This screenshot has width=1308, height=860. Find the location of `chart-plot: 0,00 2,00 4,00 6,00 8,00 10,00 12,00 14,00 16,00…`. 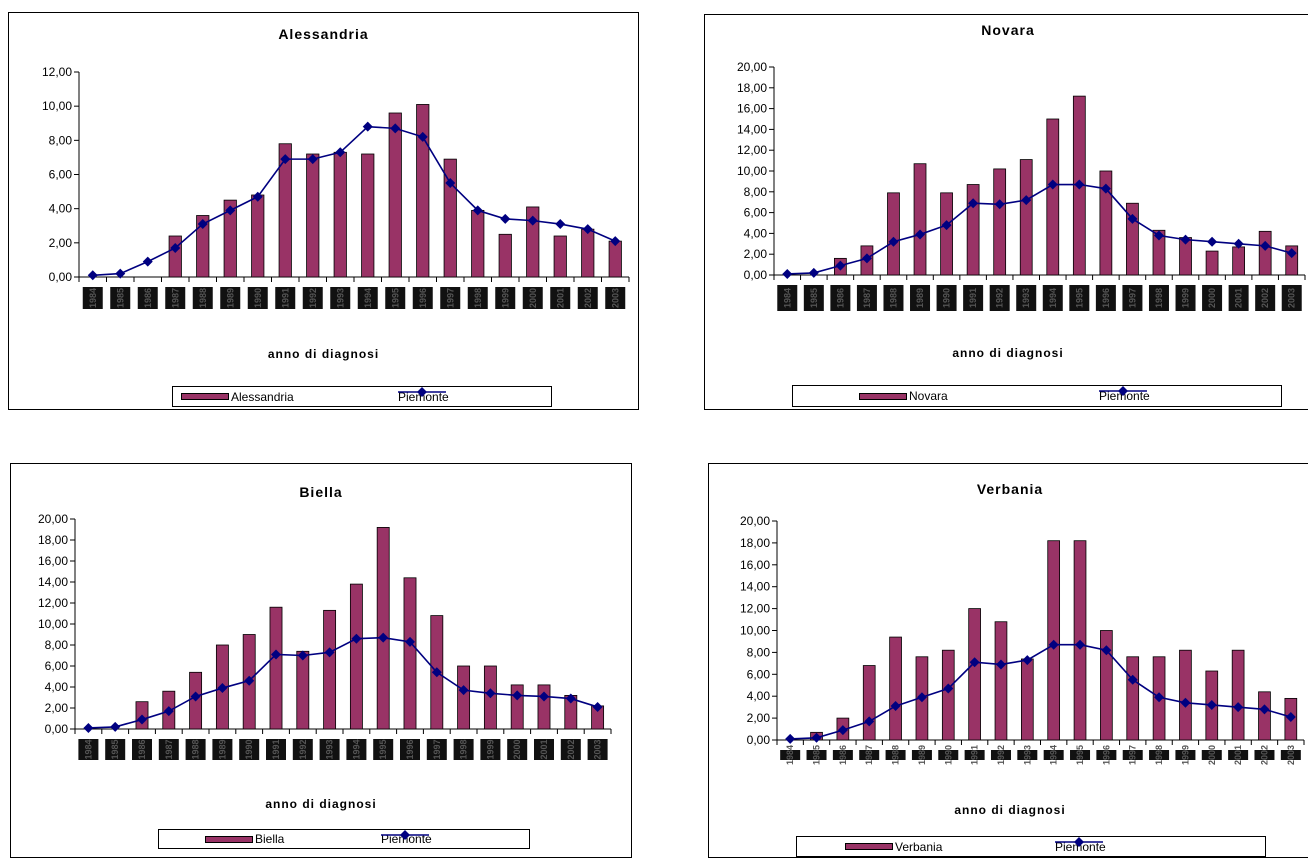

chart-plot: 0,00 2,00 4,00 6,00 8,00 10,00 12,00 14,00 16,00… is located at coordinates (325, 636).